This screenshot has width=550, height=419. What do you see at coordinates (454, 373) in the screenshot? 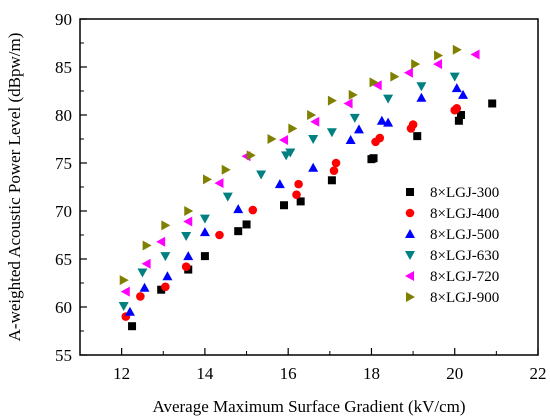
I see `x-tick-label: 20` at bounding box center [454, 373].